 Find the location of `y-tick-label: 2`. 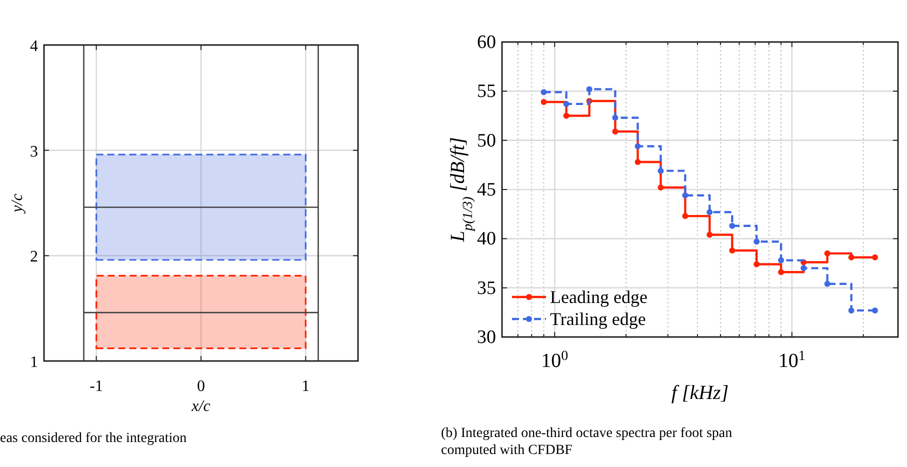

y-tick-label: 2 is located at coordinates (34, 257).